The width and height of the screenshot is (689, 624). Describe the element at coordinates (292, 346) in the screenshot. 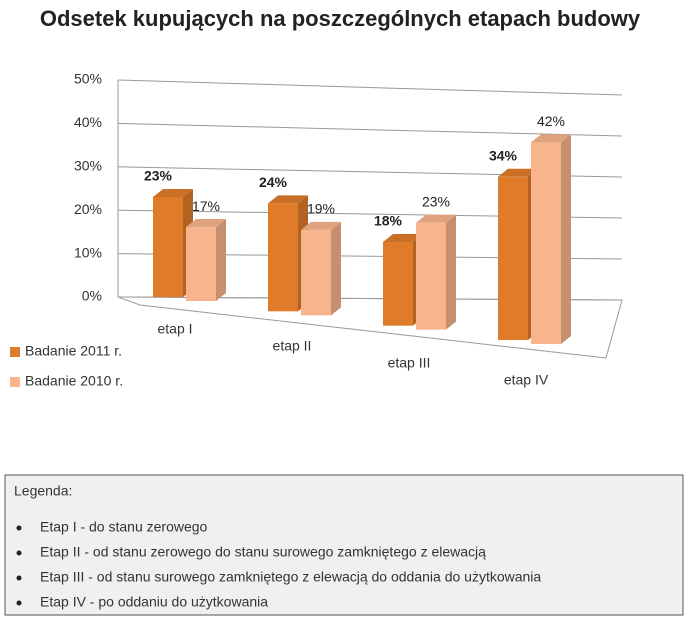

I see `x-tick-label: etap II` at that location.